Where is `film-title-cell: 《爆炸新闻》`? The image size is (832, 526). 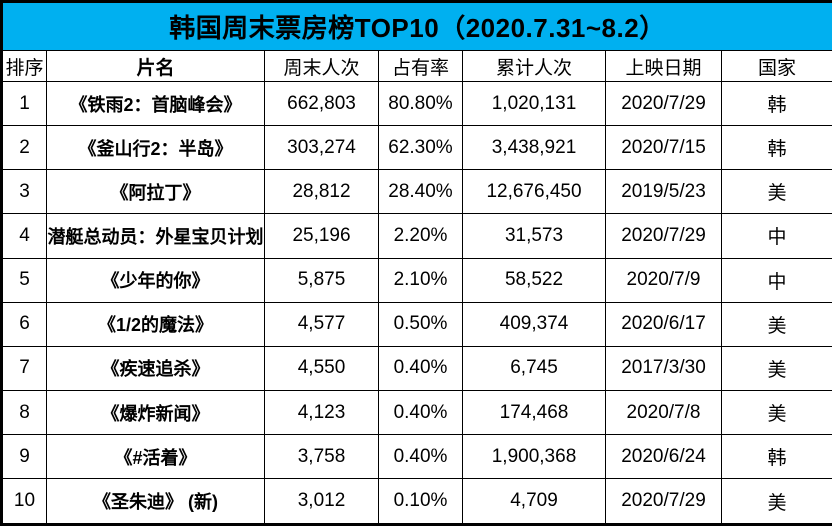 film-title-cell: 《爆炸新闻》 is located at coordinates (155, 412).